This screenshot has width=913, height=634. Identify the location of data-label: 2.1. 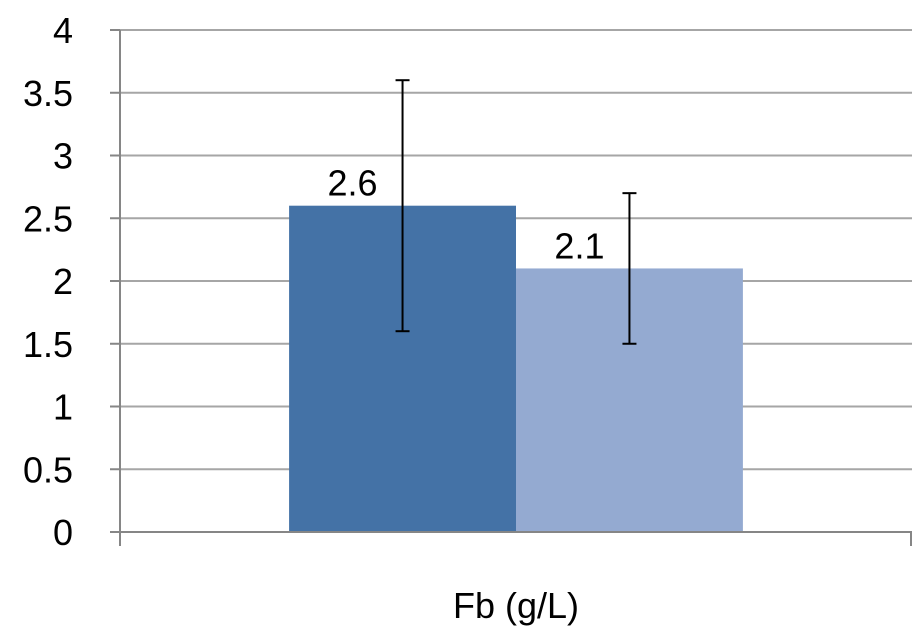
(579, 245).